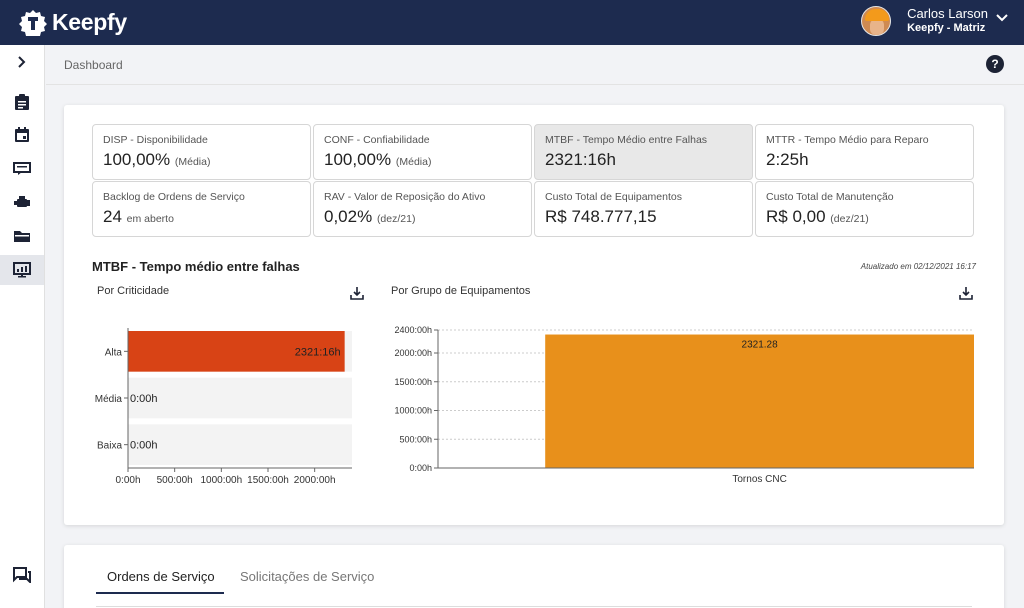  I want to click on avatar, so click(876, 21).